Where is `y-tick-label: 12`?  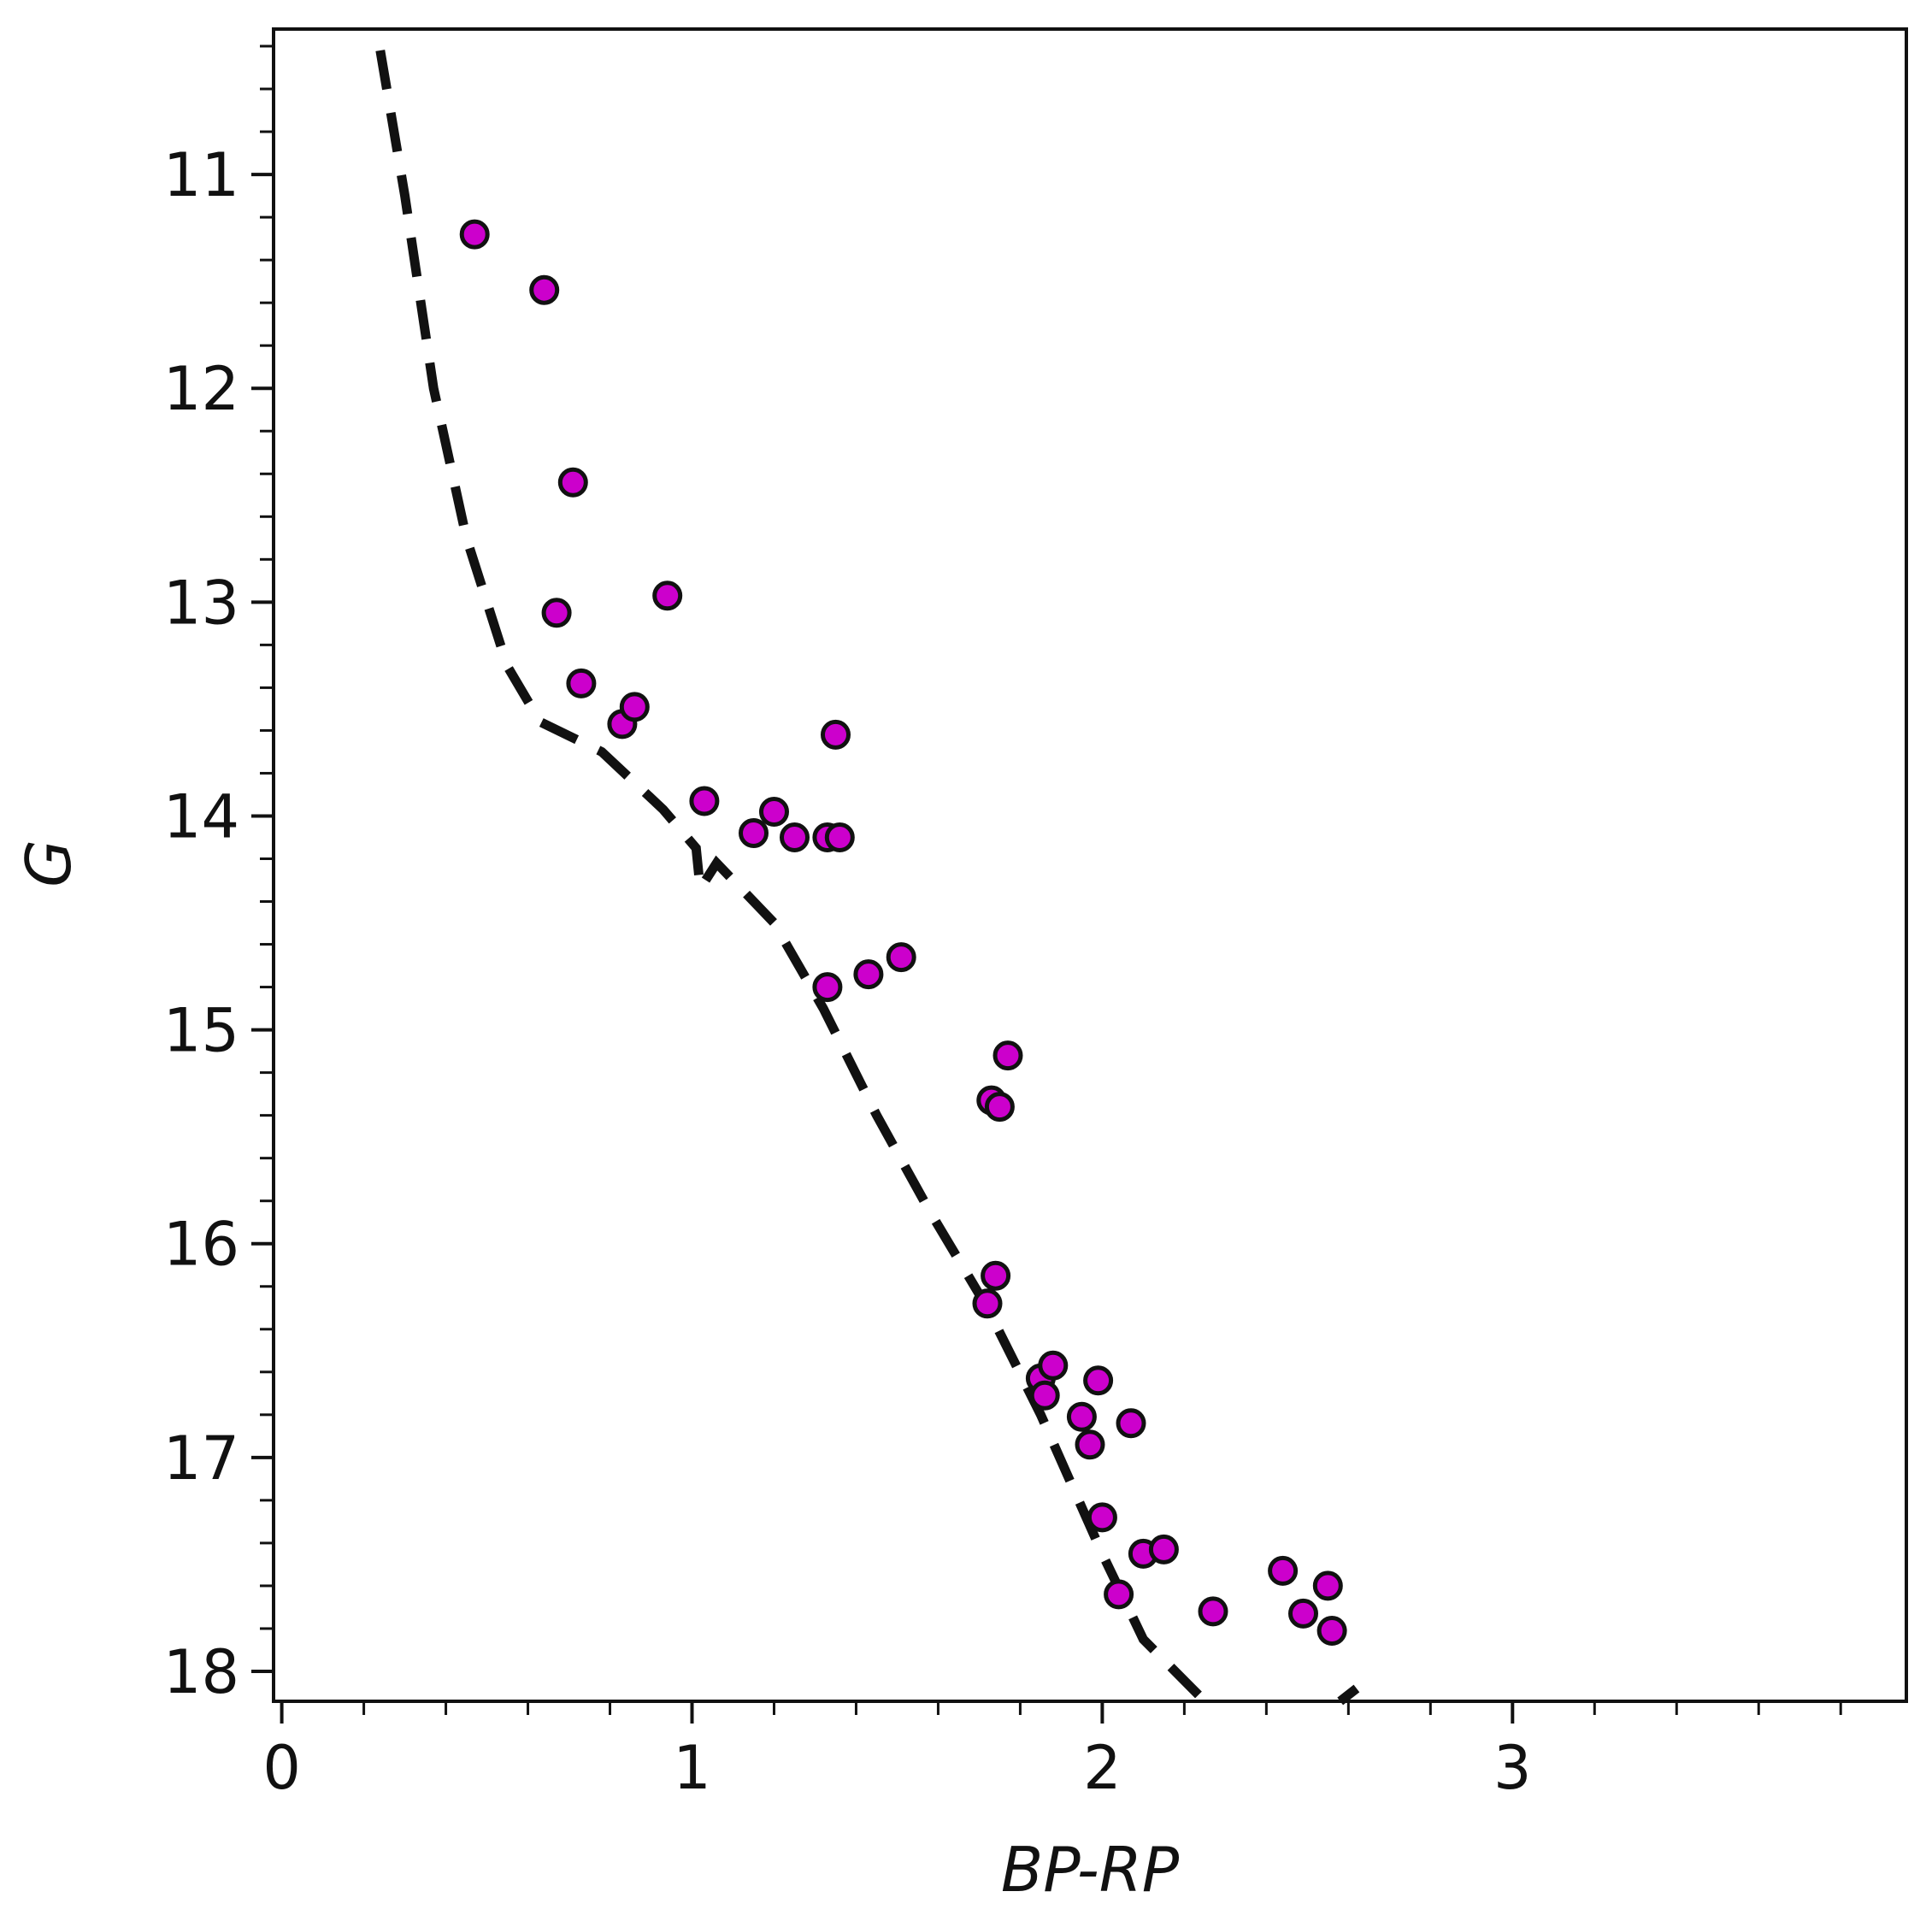
y-tick-label: 12 is located at coordinates (201, 389).